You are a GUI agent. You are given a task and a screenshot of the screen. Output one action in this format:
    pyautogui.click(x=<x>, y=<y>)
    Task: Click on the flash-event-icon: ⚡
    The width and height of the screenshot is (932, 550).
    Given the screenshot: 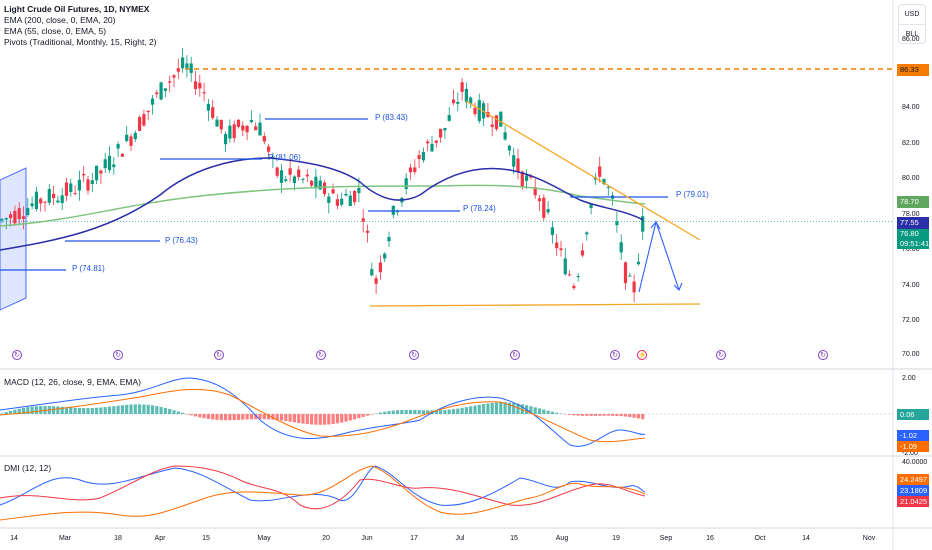 What is the action you would take?
    pyautogui.click(x=642, y=355)
    